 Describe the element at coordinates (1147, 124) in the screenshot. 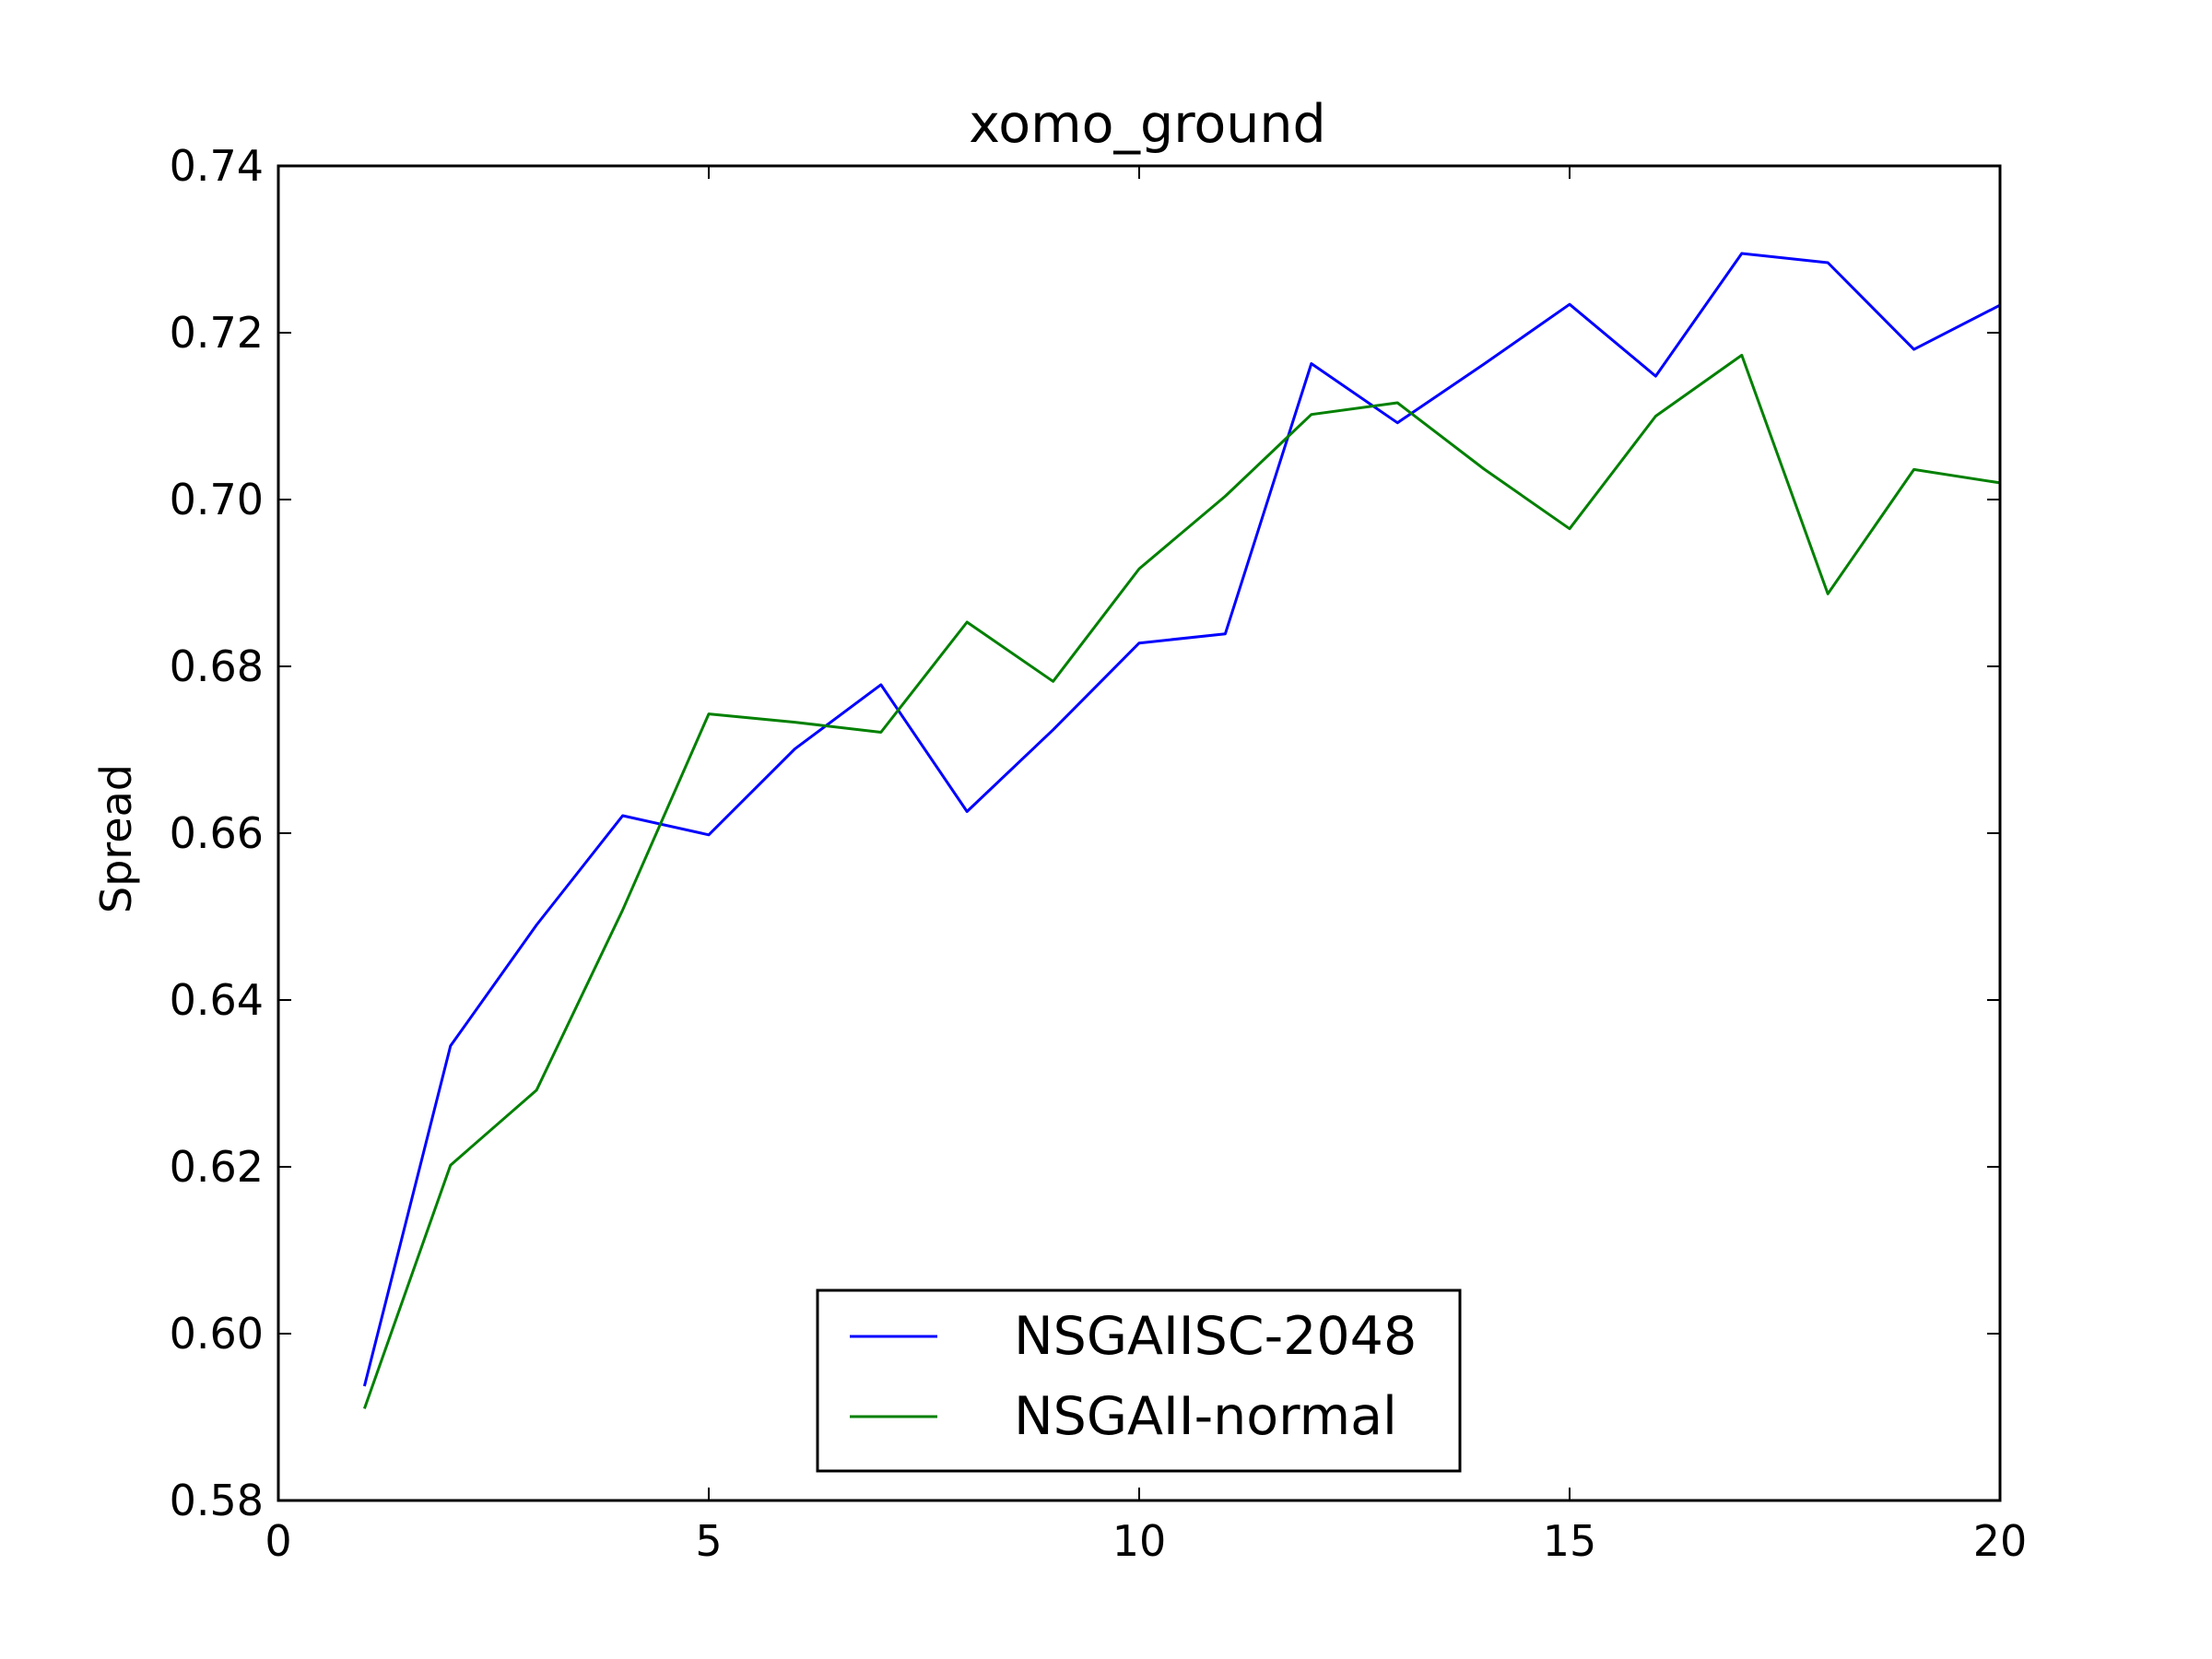

I see `chart-title: xomo_ground` at that location.